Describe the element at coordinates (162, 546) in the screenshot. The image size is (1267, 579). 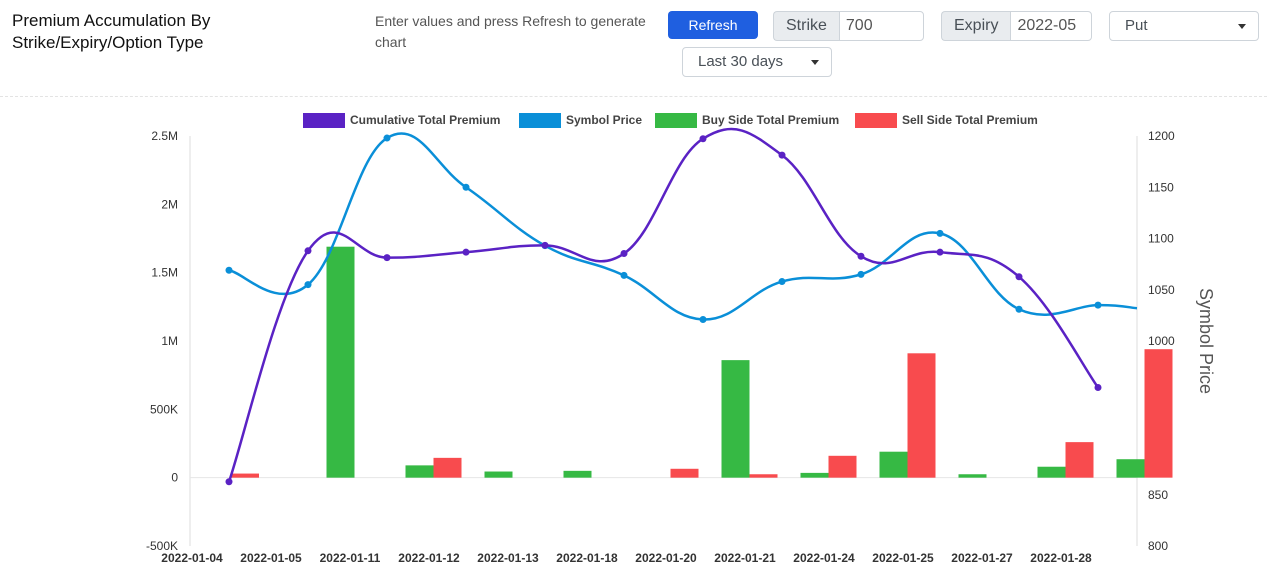
I see `y-left-tick-label: -500K` at that location.